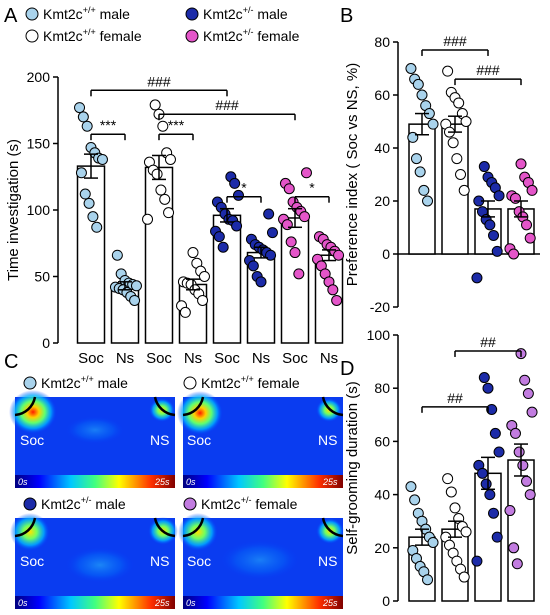 This screenshot has width=550, height=615. Describe the element at coordinates (251, 35) in the screenshot. I see `legend-label: Kmt2c+/- female` at that location.